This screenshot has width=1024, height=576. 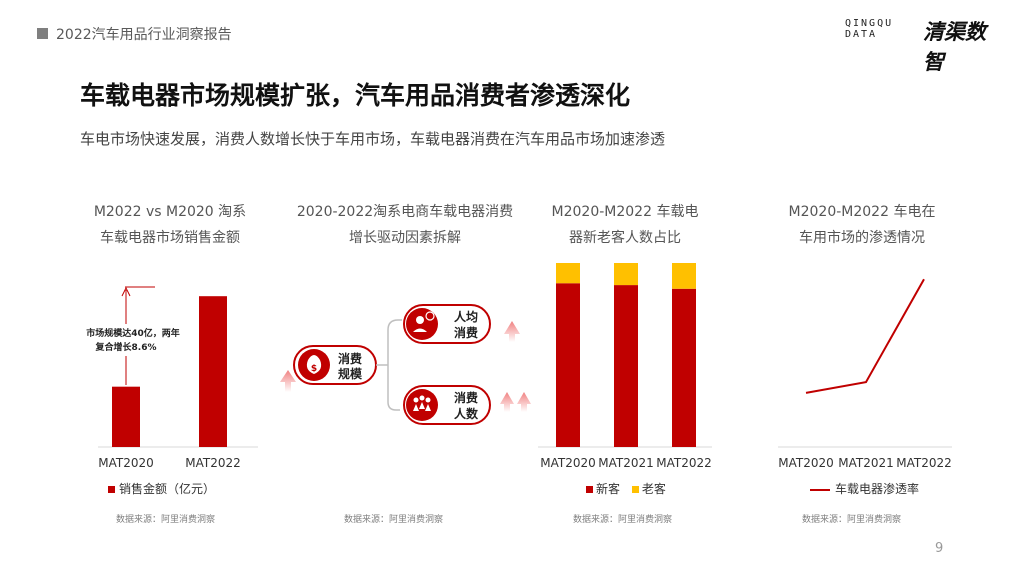 What do you see at coordinates (430, 316) in the screenshot?
I see `person-money-coin` at bounding box center [430, 316].